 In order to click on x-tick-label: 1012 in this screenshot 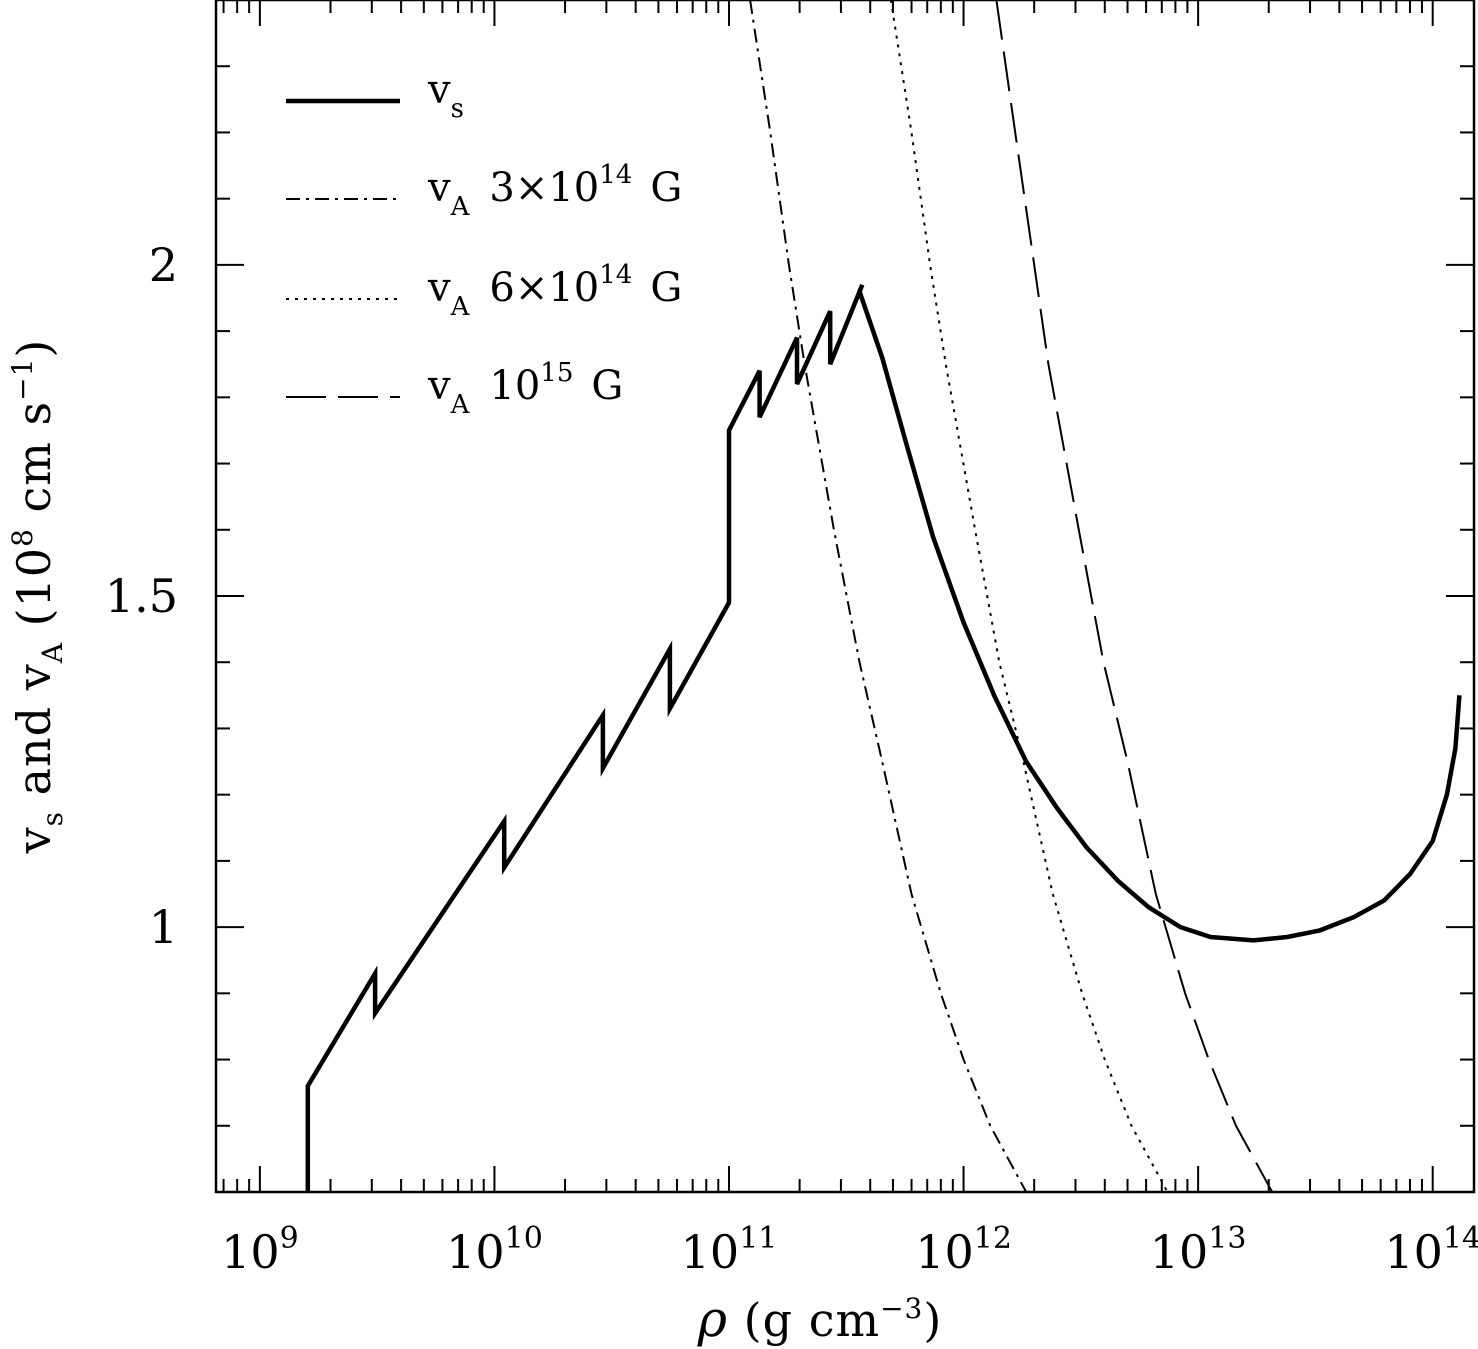, I will do `click(963, 1250)`.